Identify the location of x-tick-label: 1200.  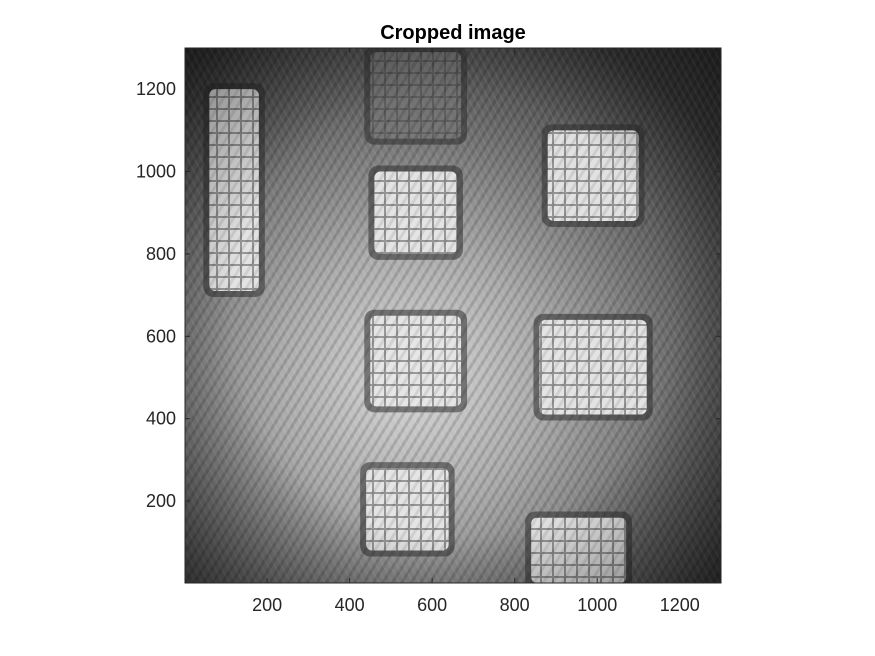
(680, 605).